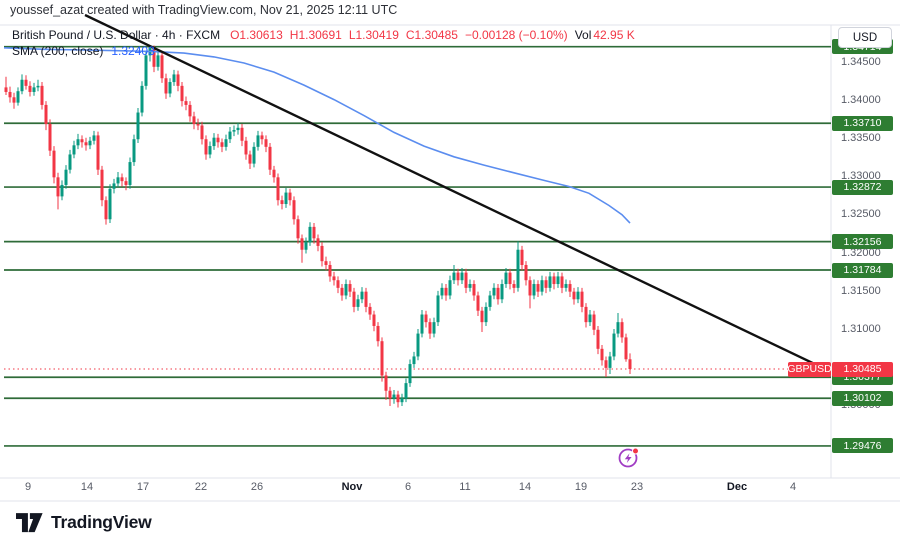 This screenshot has width=900, height=549. I want to click on price-tick-label: 1.31000, so click(861, 328).